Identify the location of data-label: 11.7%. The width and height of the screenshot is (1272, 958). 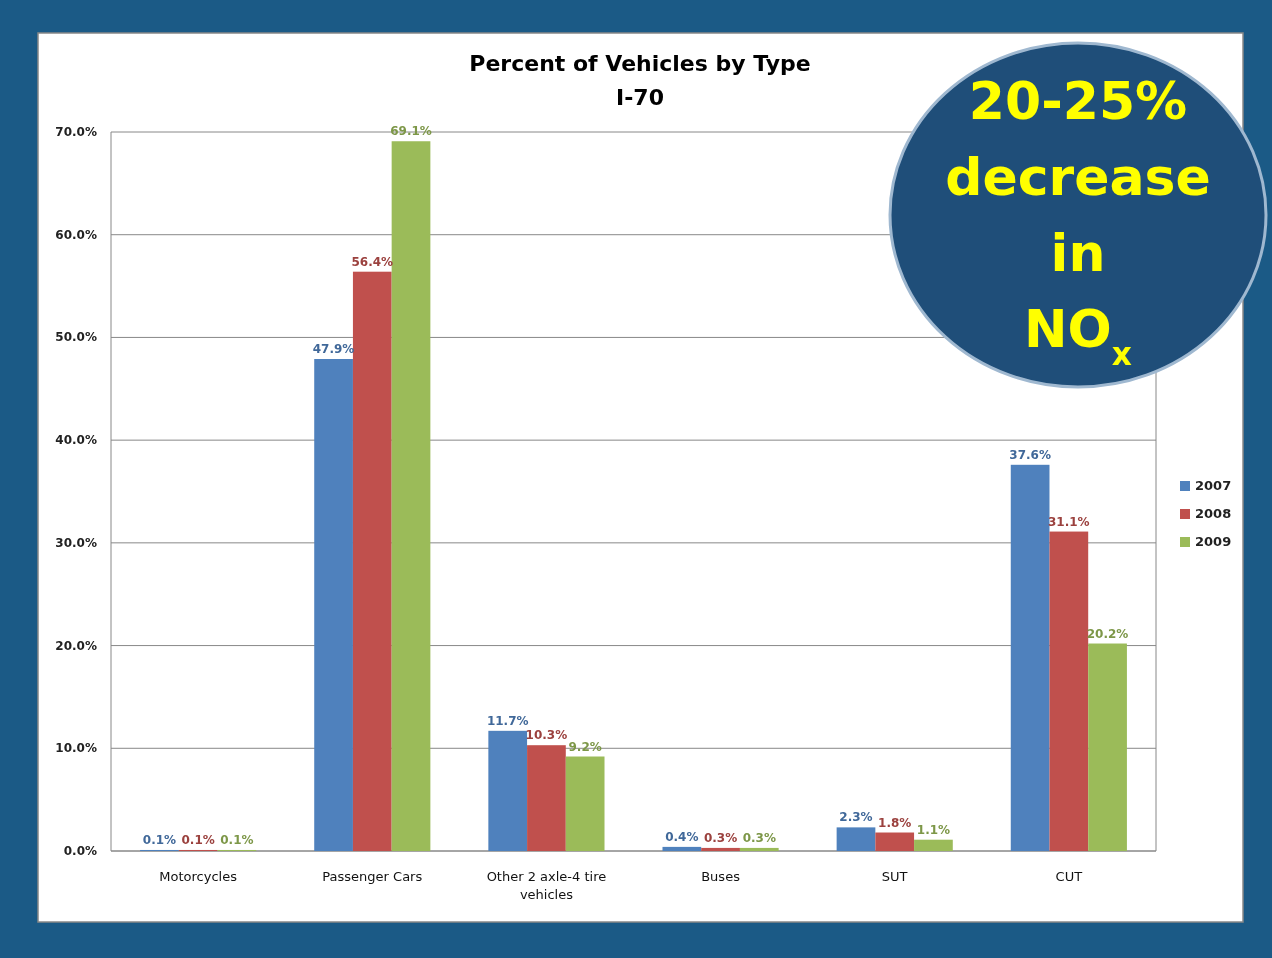
(507, 720).